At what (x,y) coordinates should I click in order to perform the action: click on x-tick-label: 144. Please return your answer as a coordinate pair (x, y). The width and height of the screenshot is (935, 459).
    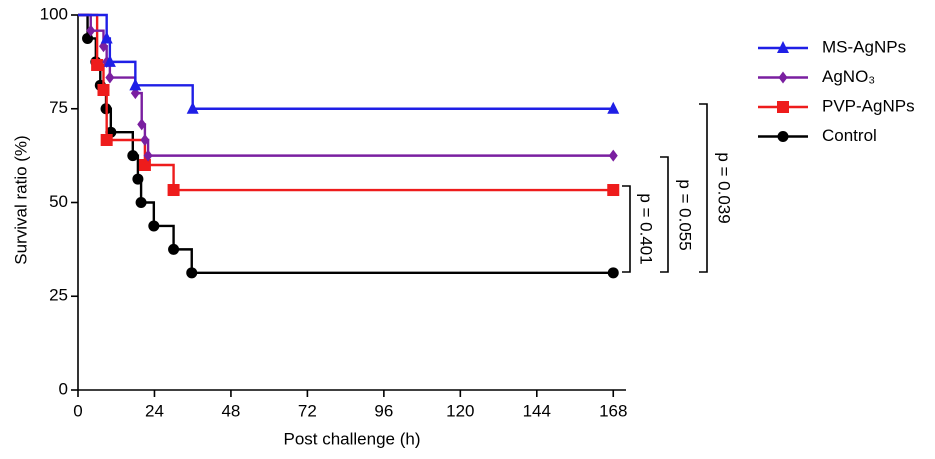
    Looking at the image, I should click on (537, 410).